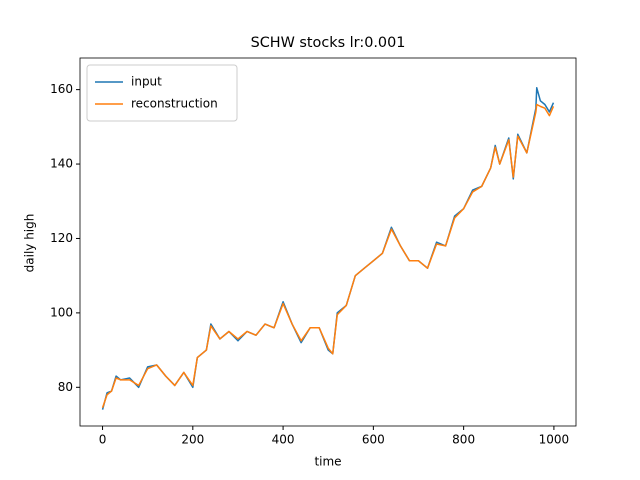  I want to click on x-axis-label: time, so click(327, 462).